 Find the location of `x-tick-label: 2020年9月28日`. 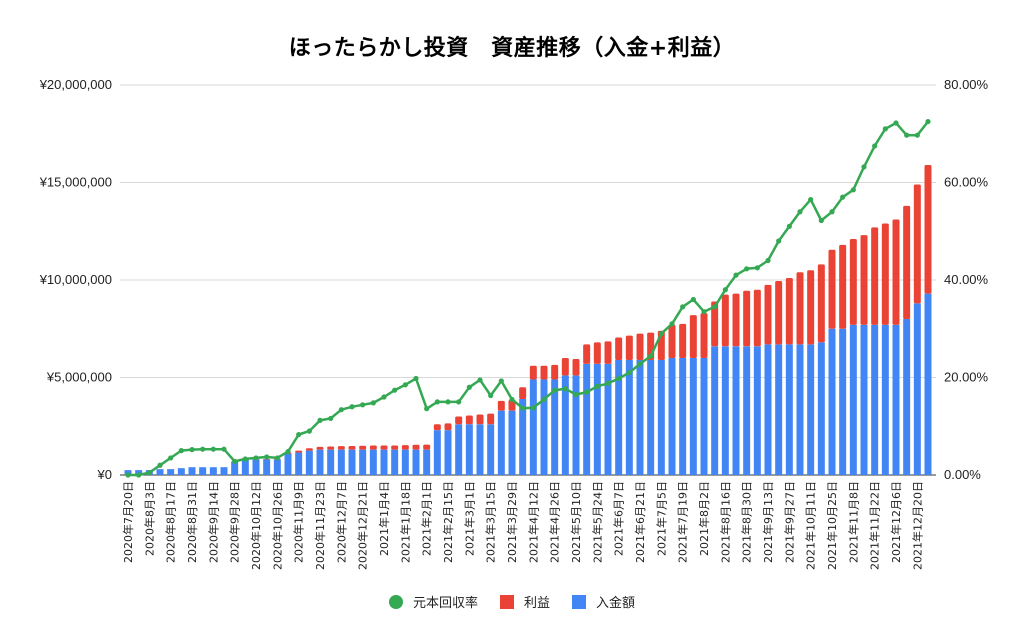

x-tick-label: 2020年9月28日 is located at coordinates (235, 522).